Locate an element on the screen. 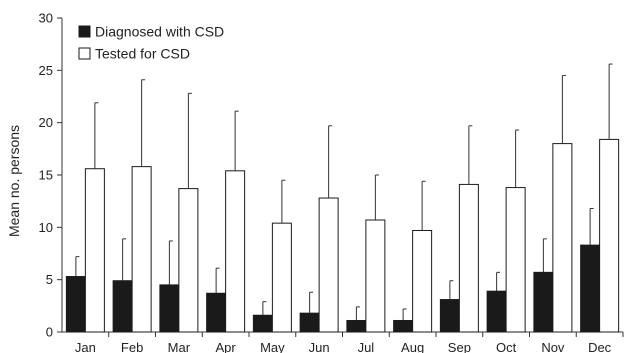 The height and width of the screenshot is (353, 625). y-tick-label: 10 is located at coordinates (46, 227).